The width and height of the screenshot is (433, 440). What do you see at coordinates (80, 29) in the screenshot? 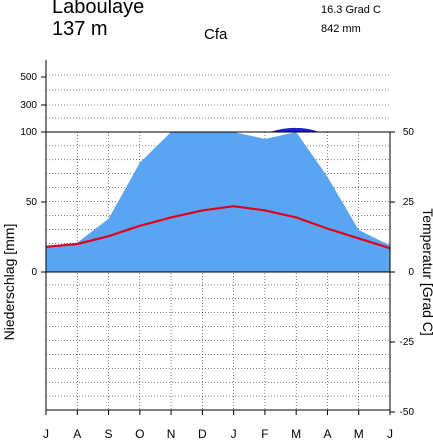
I see `station-altitude: 137 m` at bounding box center [80, 29].